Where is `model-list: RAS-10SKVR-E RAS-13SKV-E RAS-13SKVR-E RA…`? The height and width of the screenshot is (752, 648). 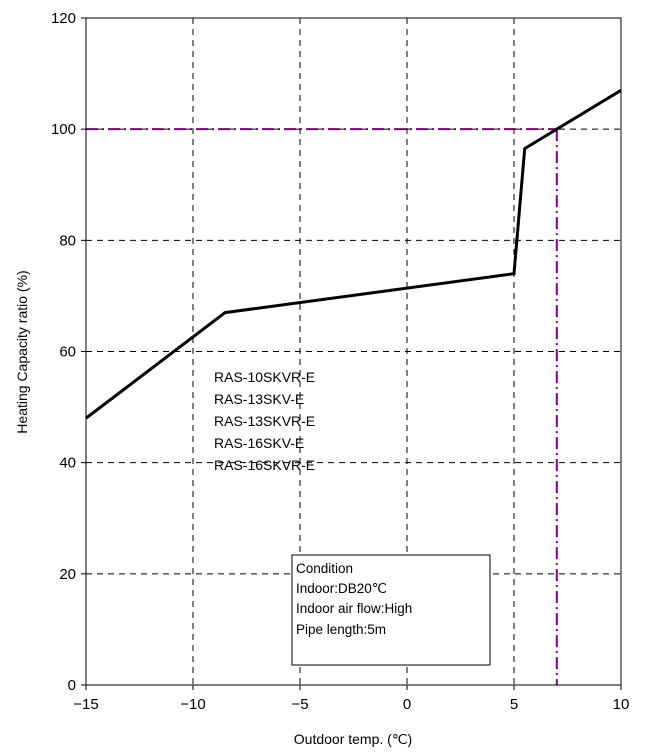 model-list: RAS-10SKVR-E RAS-13SKV-E RAS-13SKVR-E RA… is located at coordinates (264, 421).